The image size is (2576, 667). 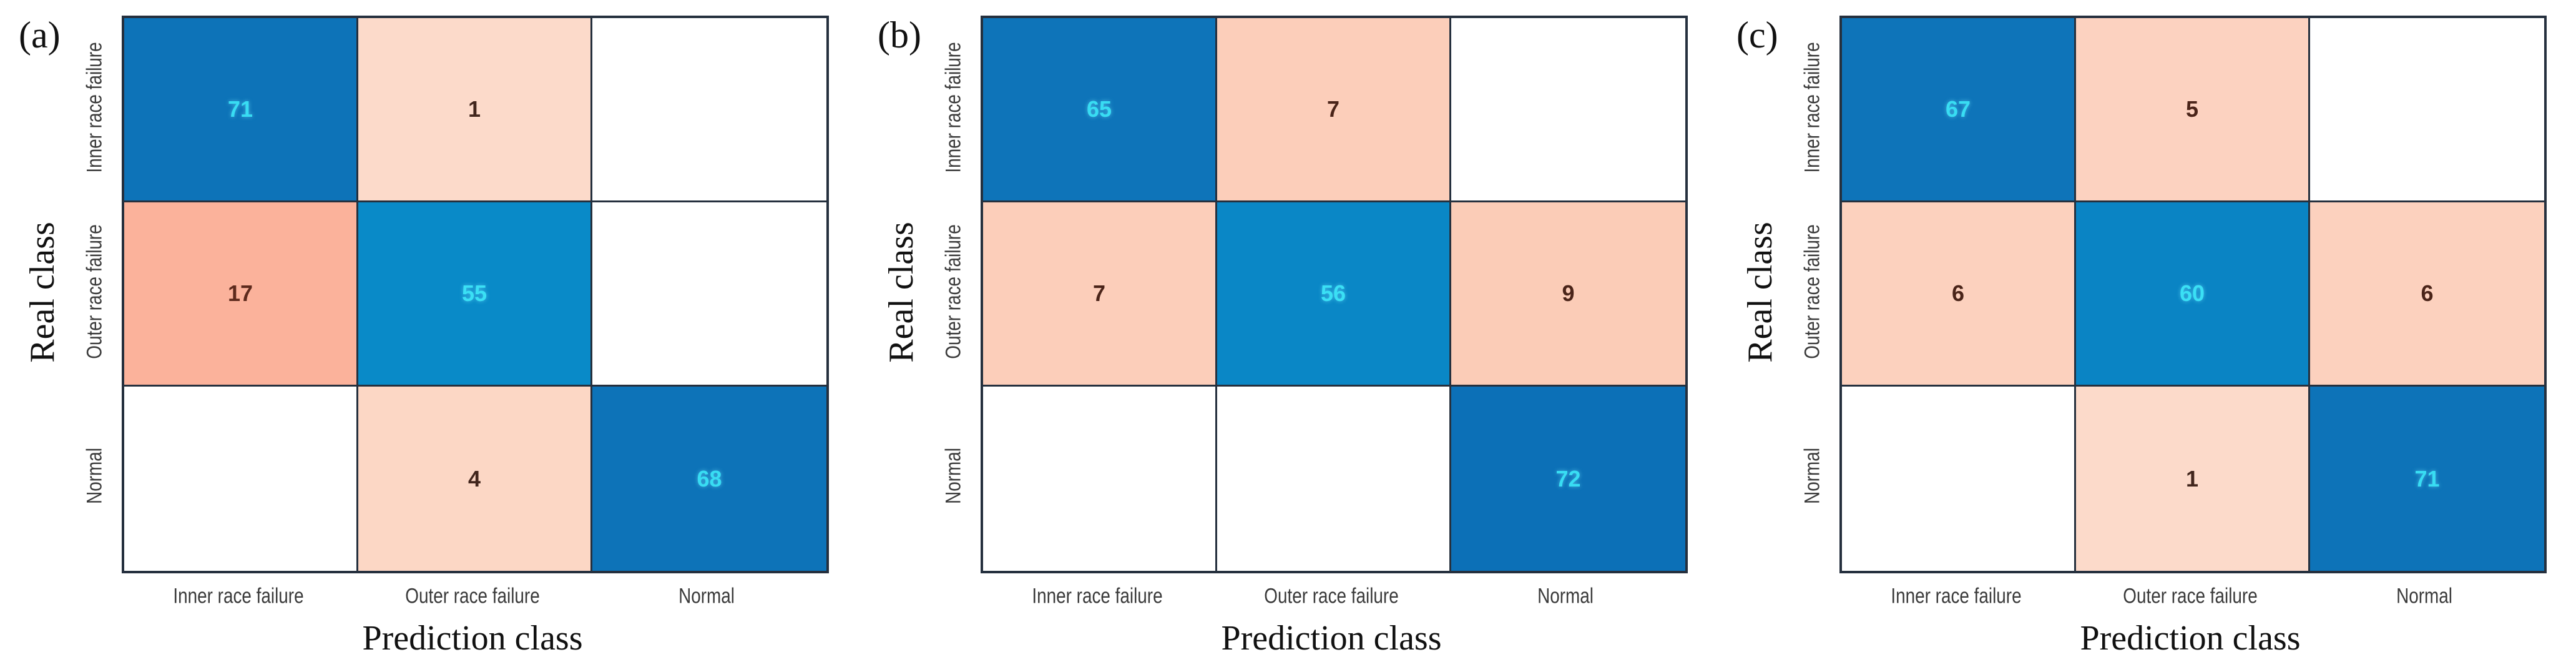 What do you see at coordinates (1568, 294) in the screenshot?
I see `matrix-cell: 9` at bounding box center [1568, 294].